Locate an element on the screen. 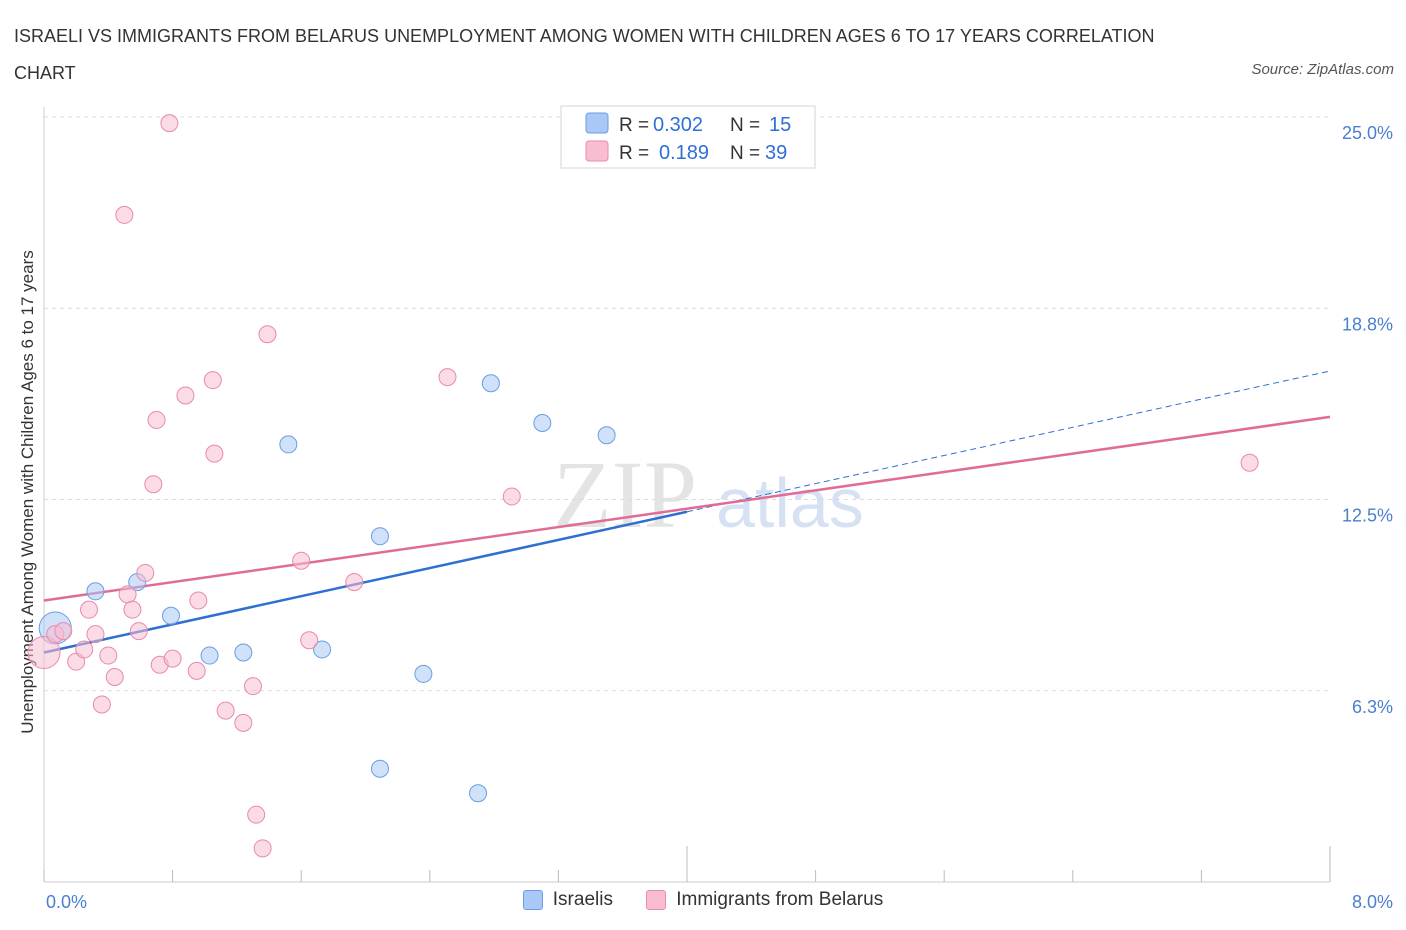 The height and width of the screenshot is (930, 1406). legend-item-israelis: Israelis is located at coordinates (567, 900).